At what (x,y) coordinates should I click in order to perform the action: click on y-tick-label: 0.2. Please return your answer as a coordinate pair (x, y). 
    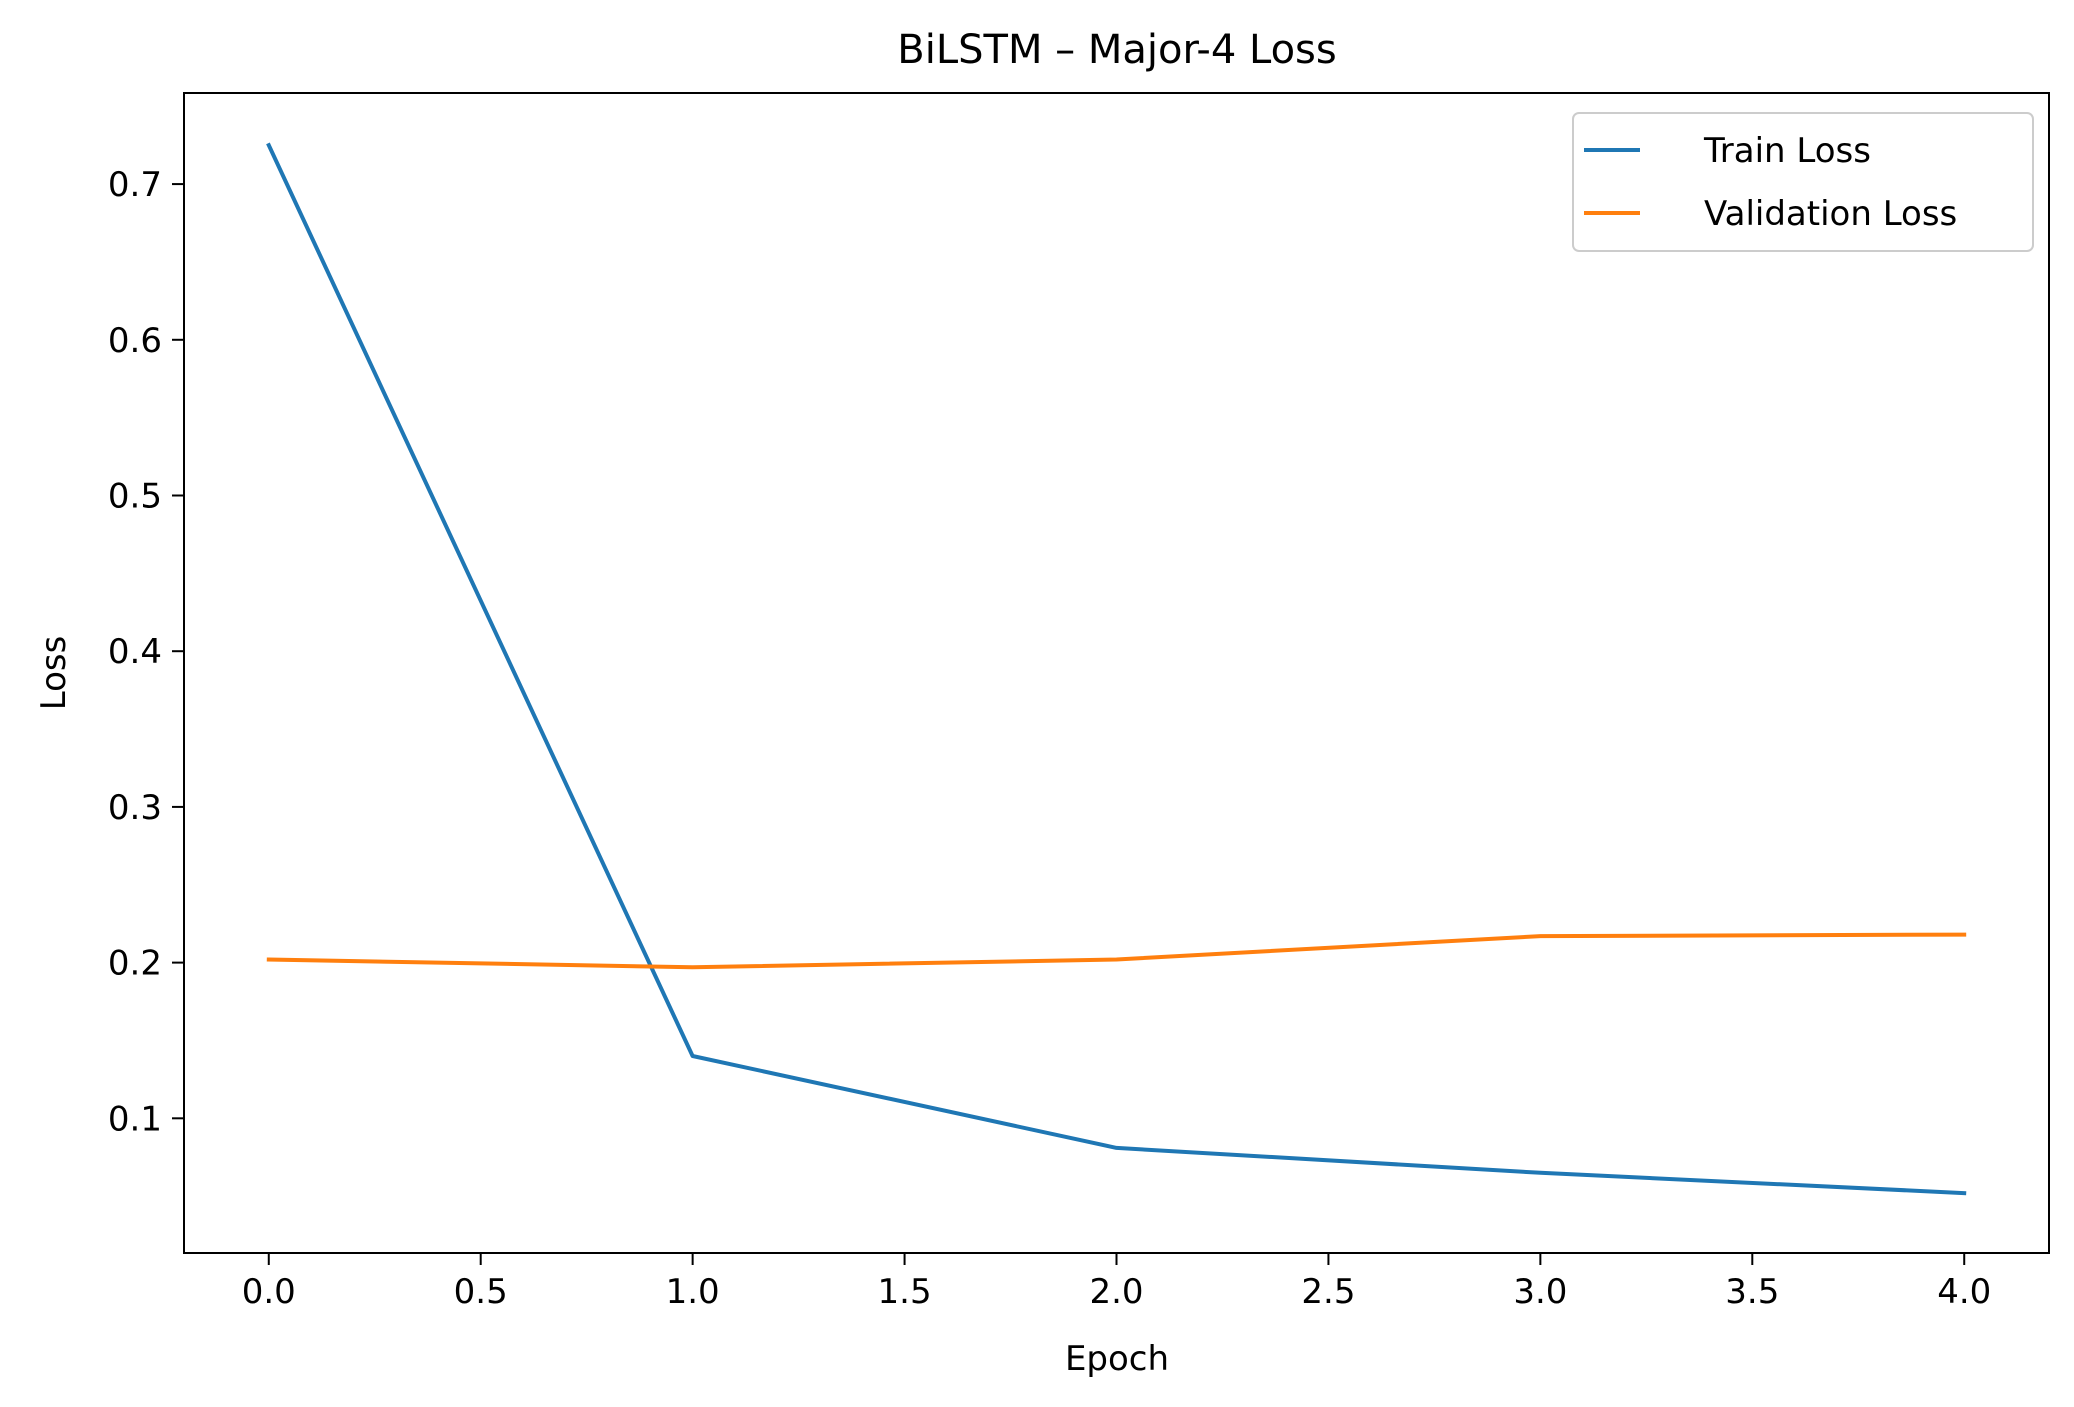
    Looking at the image, I should click on (135, 964).